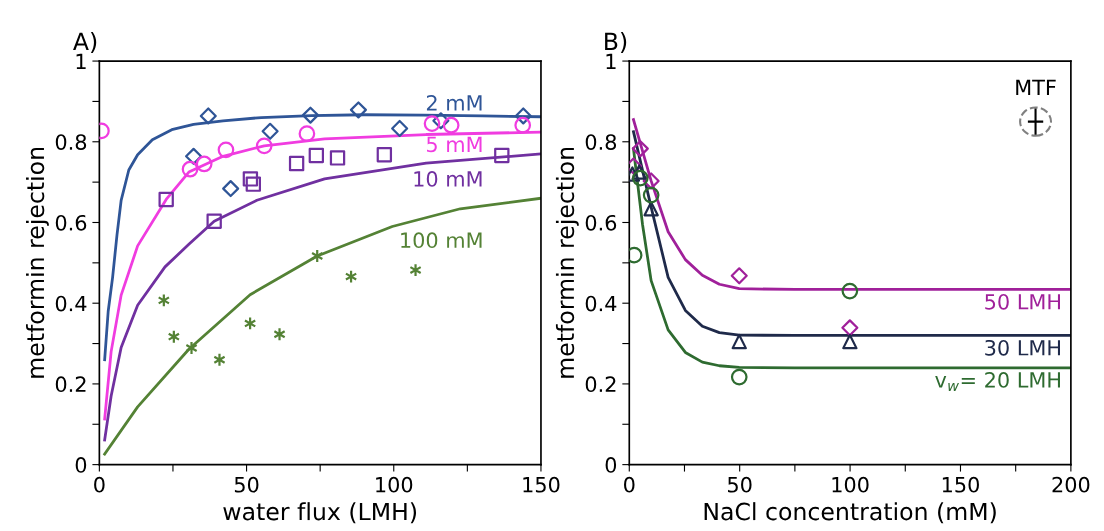 Image resolution: width=1104 pixels, height=531 pixels. What do you see at coordinates (616, 43) in the screenshot?
I see `chart-title: B)` at bounding box center [616, 43].